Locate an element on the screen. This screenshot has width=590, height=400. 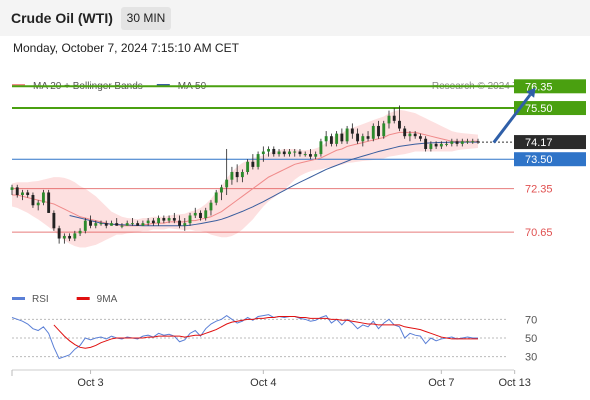
level-label-72.35: 72.35 is located at coordinates (539, 190).